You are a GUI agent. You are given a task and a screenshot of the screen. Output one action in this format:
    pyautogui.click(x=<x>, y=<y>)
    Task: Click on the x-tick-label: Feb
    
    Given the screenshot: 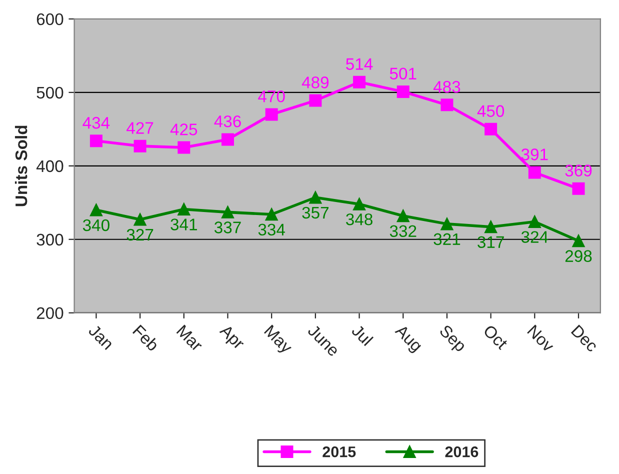 What is the action you would take?
    pyautogui.click(x=146, y=338)
    